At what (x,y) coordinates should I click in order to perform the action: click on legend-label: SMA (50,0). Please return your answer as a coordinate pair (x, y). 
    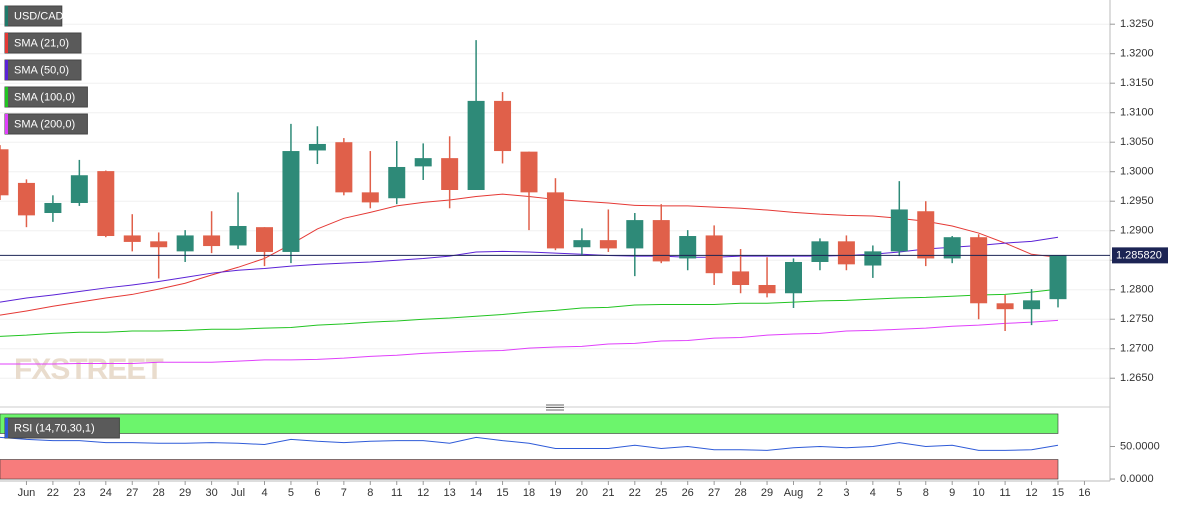
    Looking at the image, I should click on (41, 70).